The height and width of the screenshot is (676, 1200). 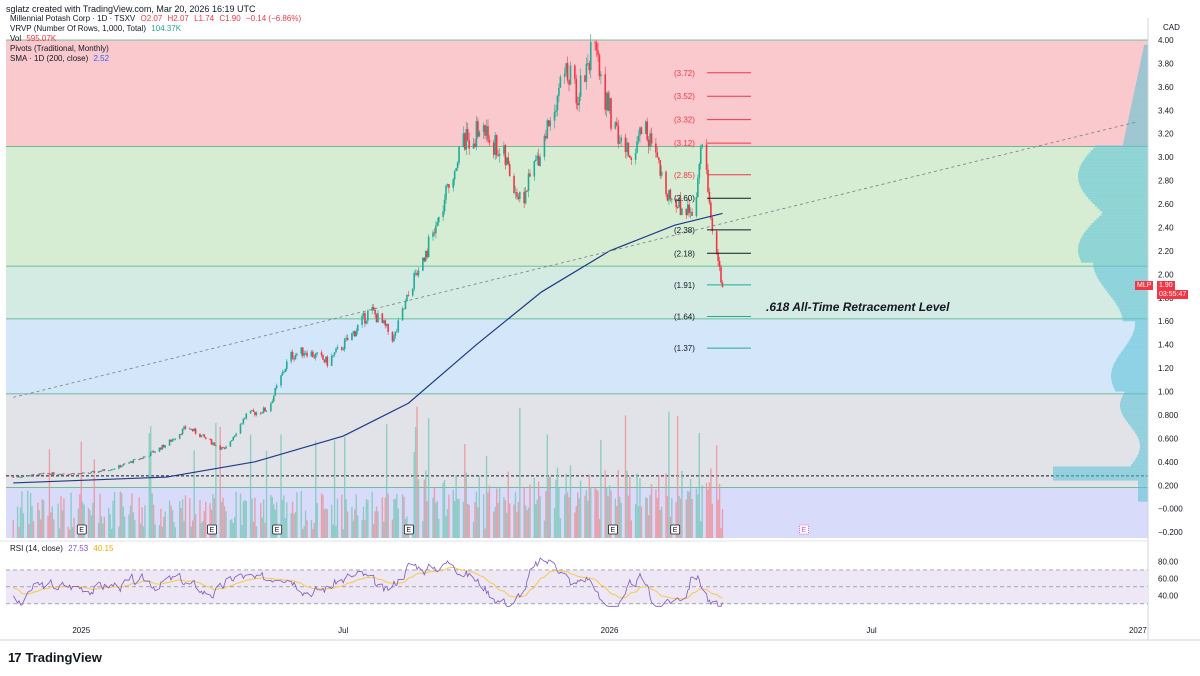 I want to click on currency-label: CAD, so click(x=1171, y=27).